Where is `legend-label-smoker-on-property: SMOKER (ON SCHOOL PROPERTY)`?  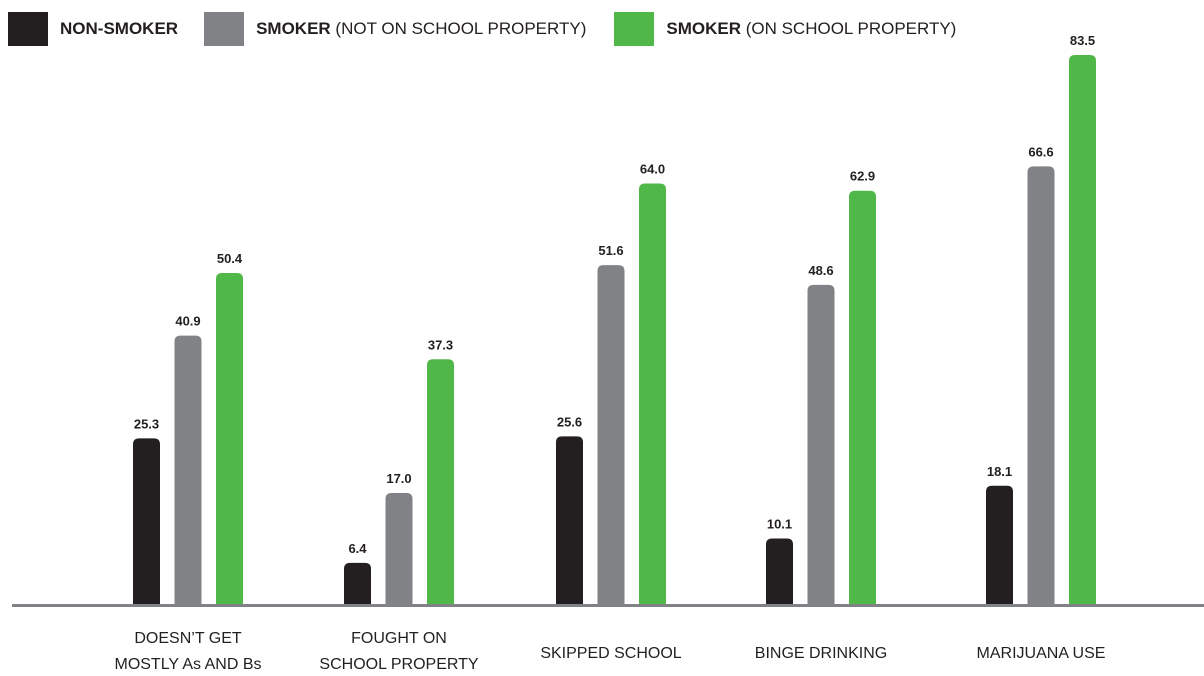 legend-label-smoker-on-property: SMOKER (ON SCHOOL PROPERTY) is located at coordinates (811, 28).